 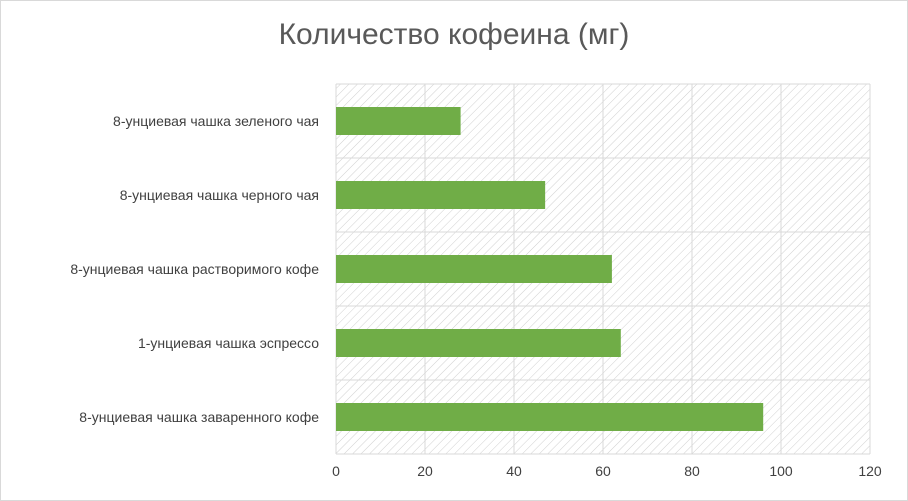 What do you see at coordinates (199, 417) in the screenshot?
I see `category-label: 8-унциевая чашка заваренного кофе` at bounding box center [199, 417].